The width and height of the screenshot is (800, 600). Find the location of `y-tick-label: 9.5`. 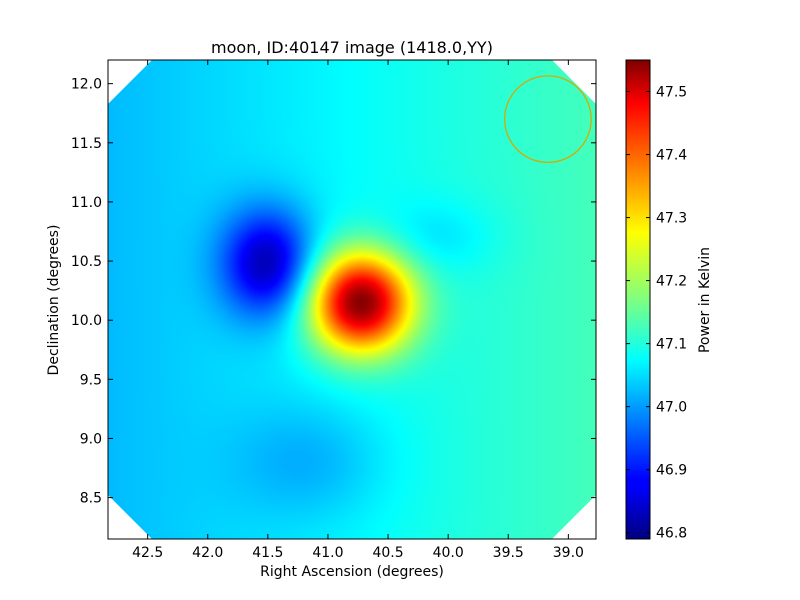

y-tick-label: 9.5 is located at coordinates (91, 380).